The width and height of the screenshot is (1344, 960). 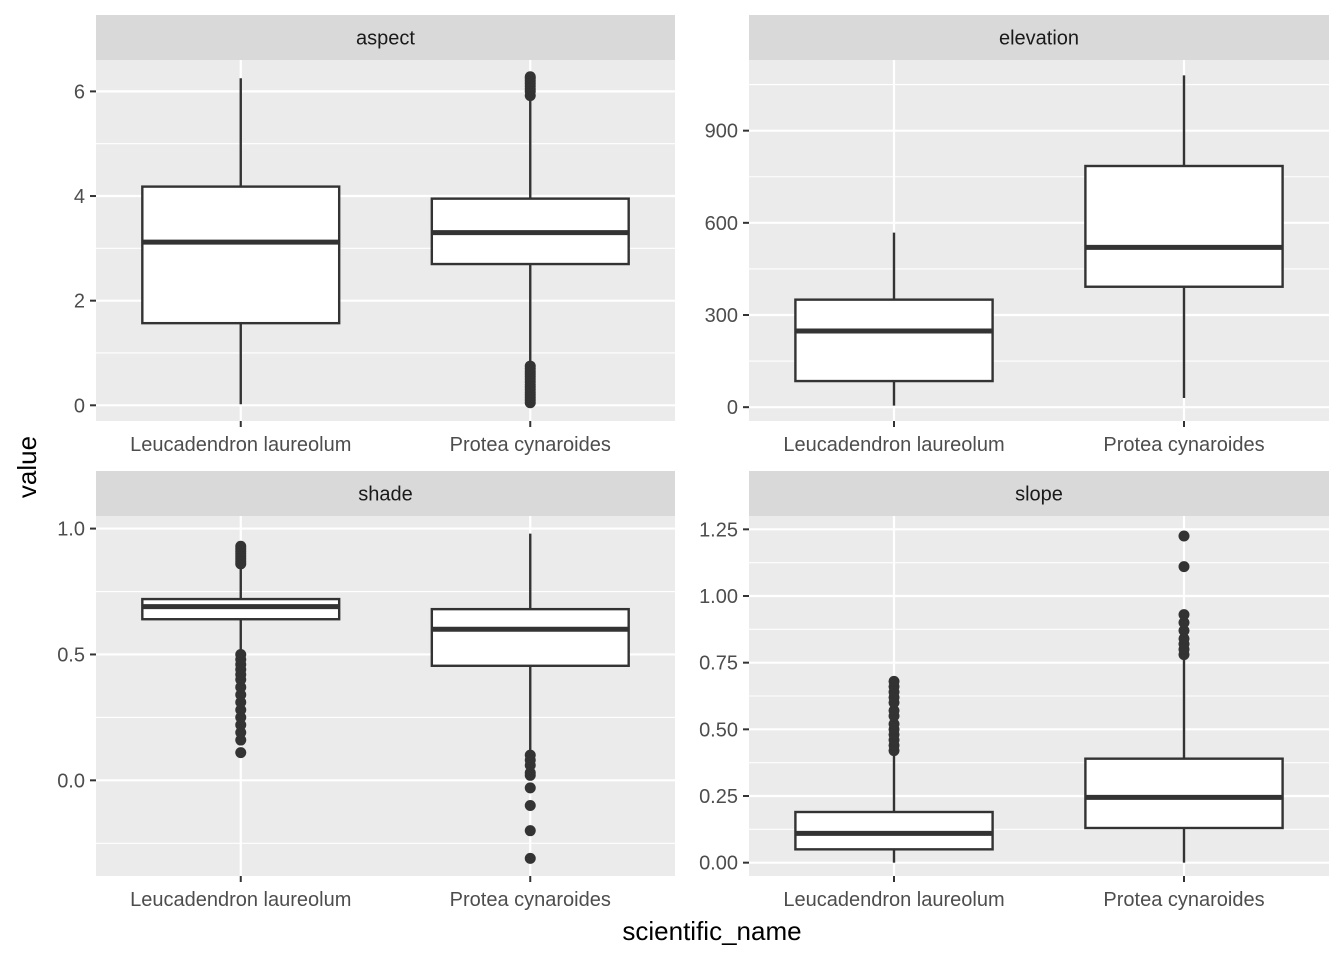 What do you see at coordinates (718, 797) in the screenshot?
I see `y-tick-label: 0.25` at bounding box center [718, 797].